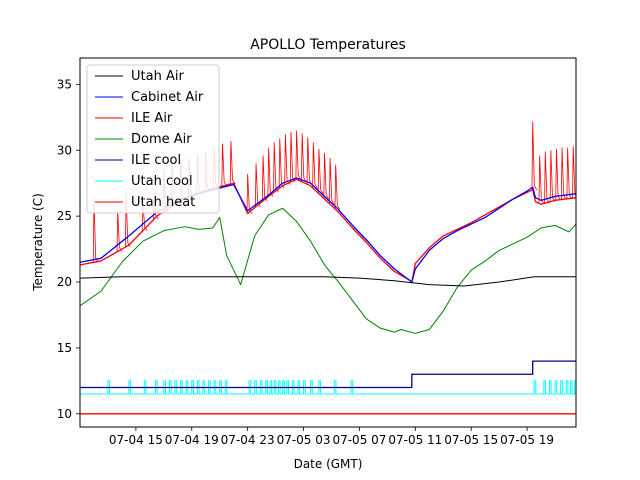 Image resolution: width=640 pixels, height=480 pixels. I want to click on legend-label-dome-air: Dome Air, so click(161, 139).